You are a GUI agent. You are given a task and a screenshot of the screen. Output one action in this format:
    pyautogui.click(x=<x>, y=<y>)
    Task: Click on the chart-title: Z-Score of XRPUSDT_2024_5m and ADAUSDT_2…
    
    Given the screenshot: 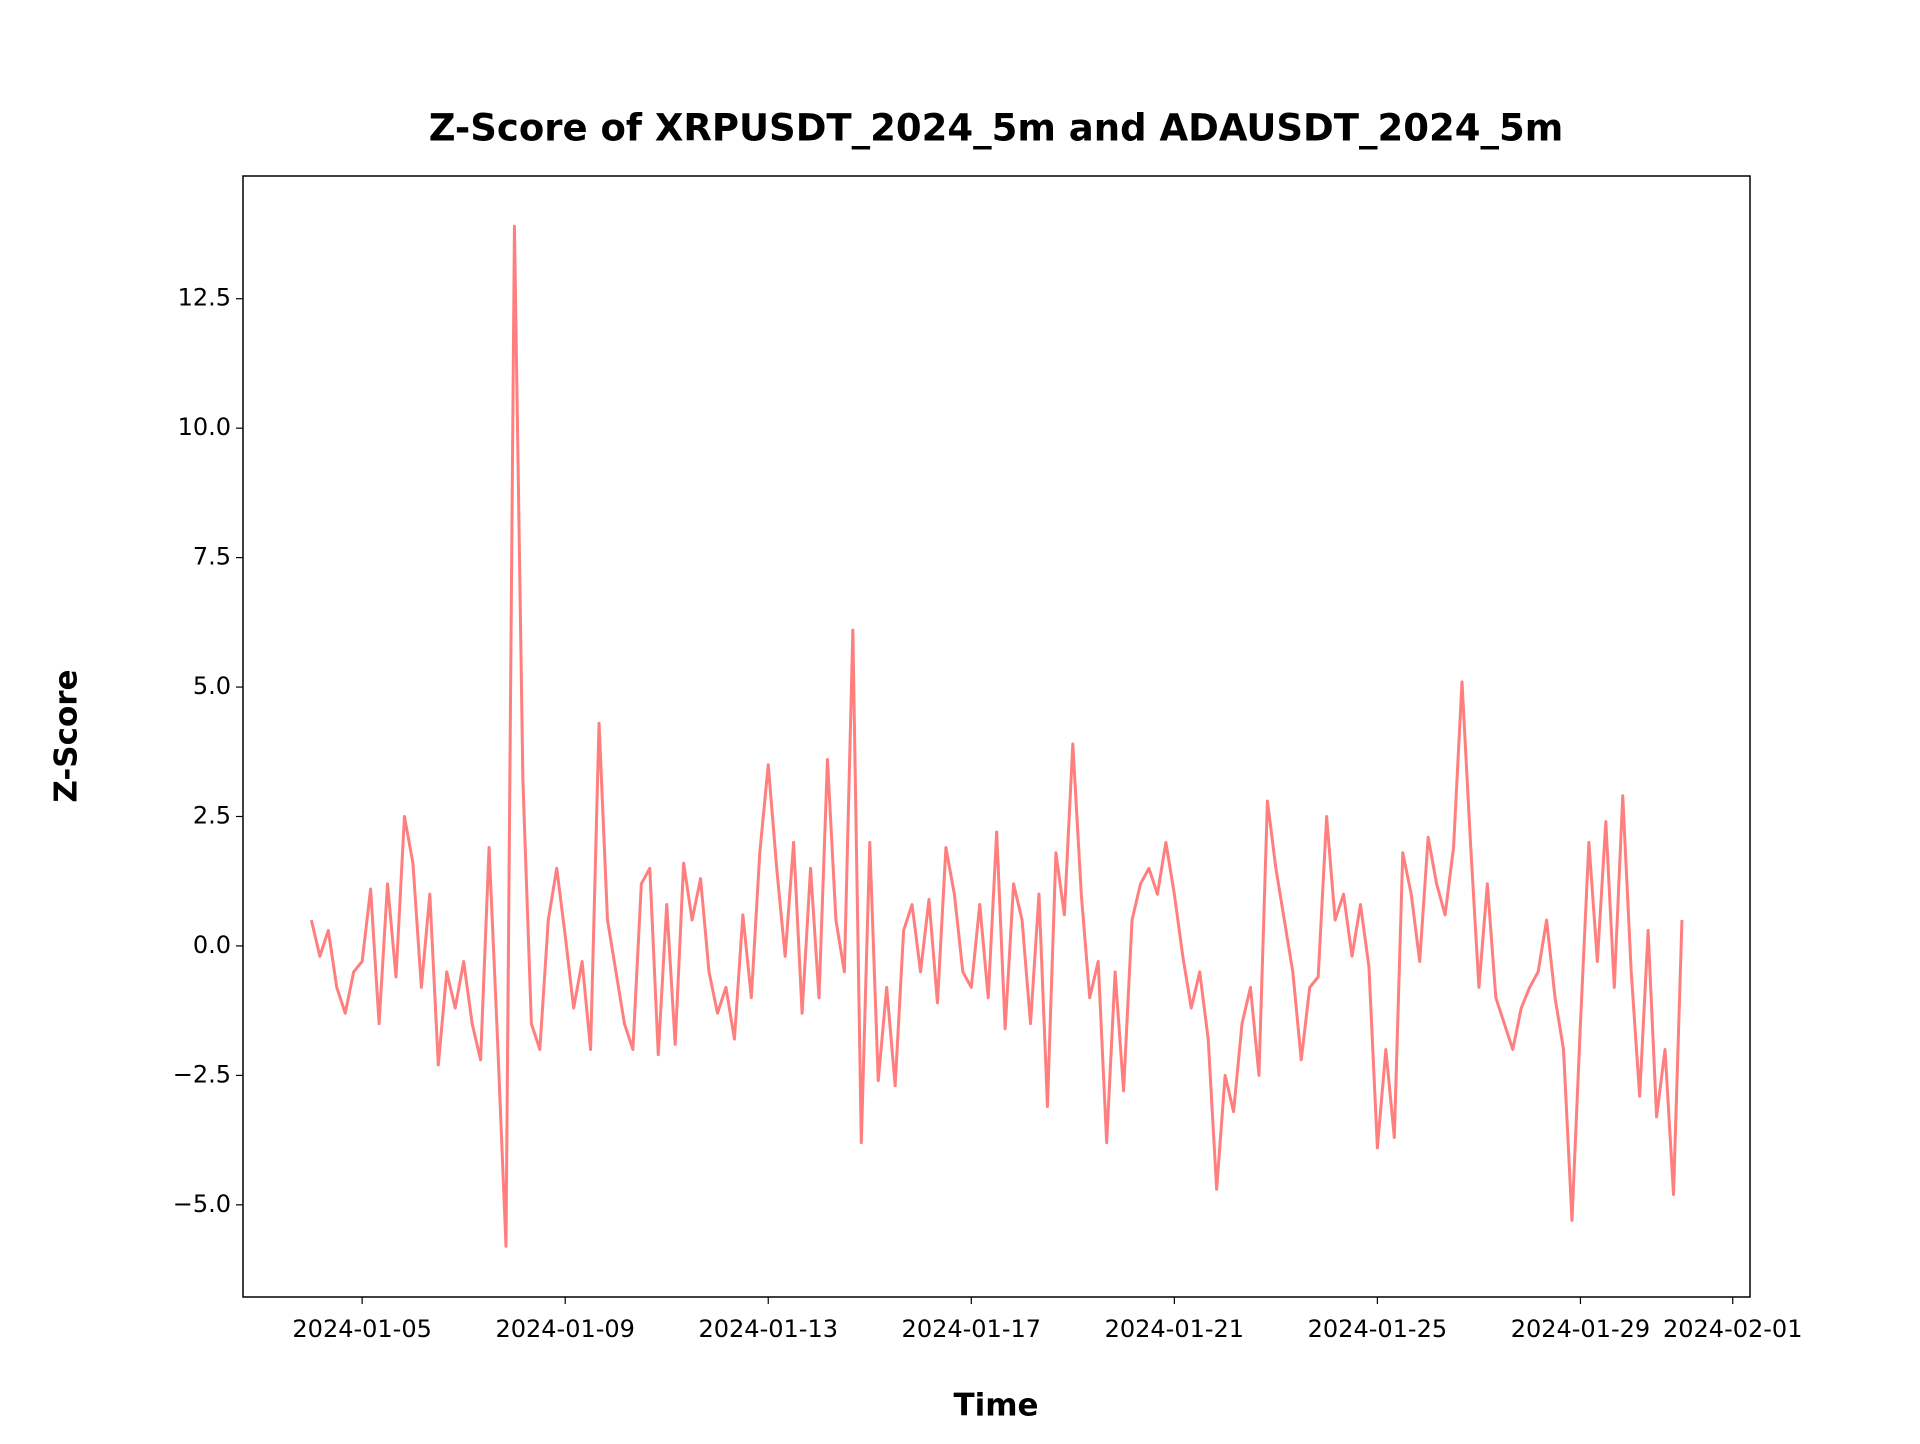 What is the action you would take?
    pyautogui.click(x=996, y=128)
    